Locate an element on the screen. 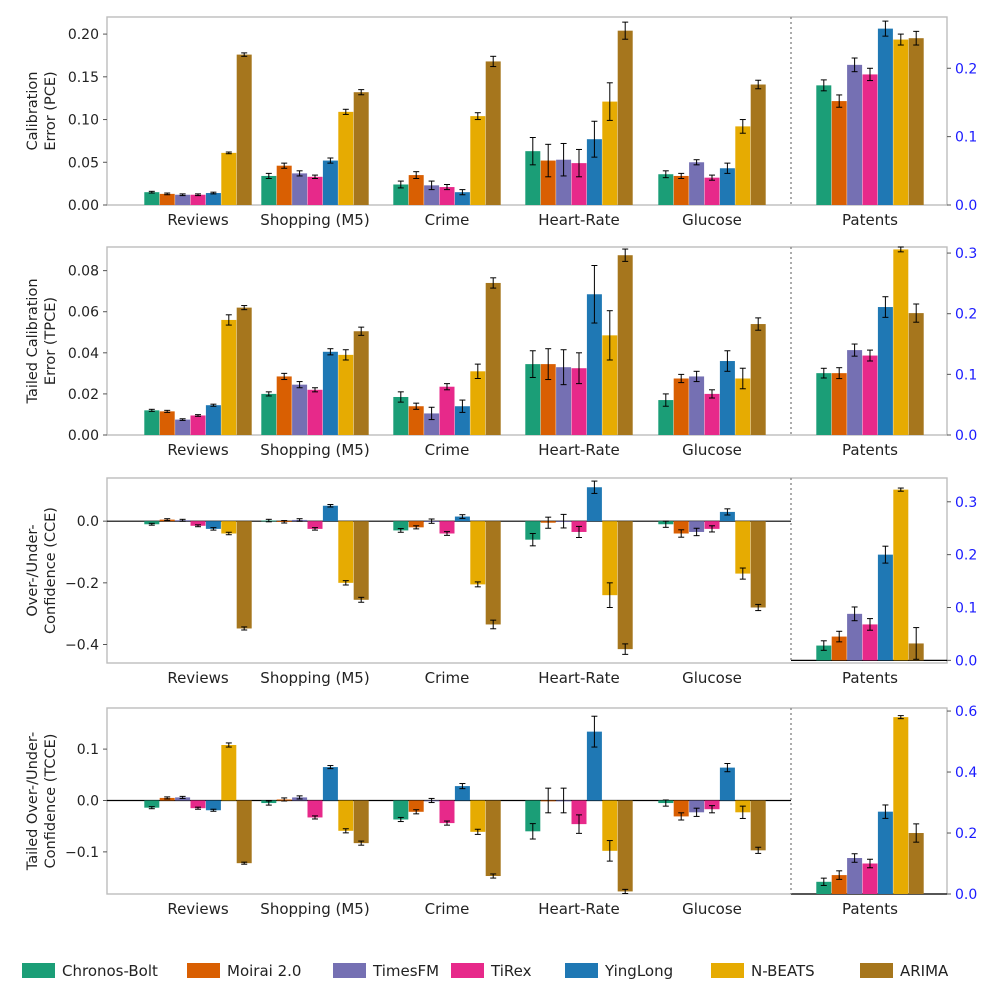 This screenshot has height=997, width=997. y-axis-label: Tailed Over-/Under- Confidence (TCCE) is located at coordinates (42, 801).